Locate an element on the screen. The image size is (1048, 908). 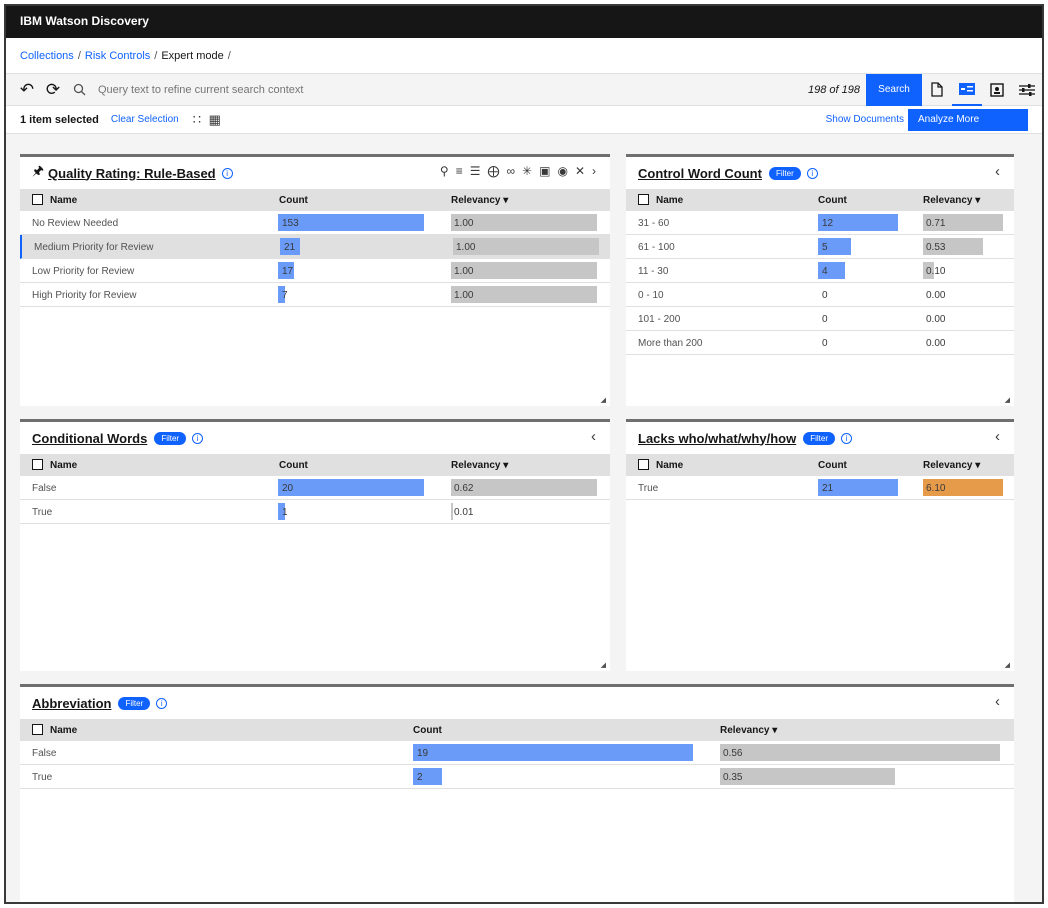
camera-icon: ◉ is located at coordinates (562, 171).